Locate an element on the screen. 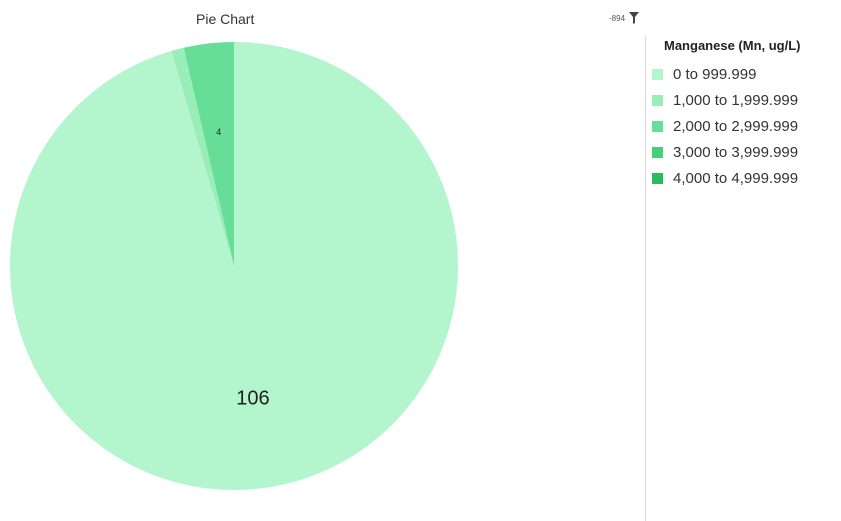  legend-item: 3,000 to 3,999.999 is located at coordinates (726, 152).